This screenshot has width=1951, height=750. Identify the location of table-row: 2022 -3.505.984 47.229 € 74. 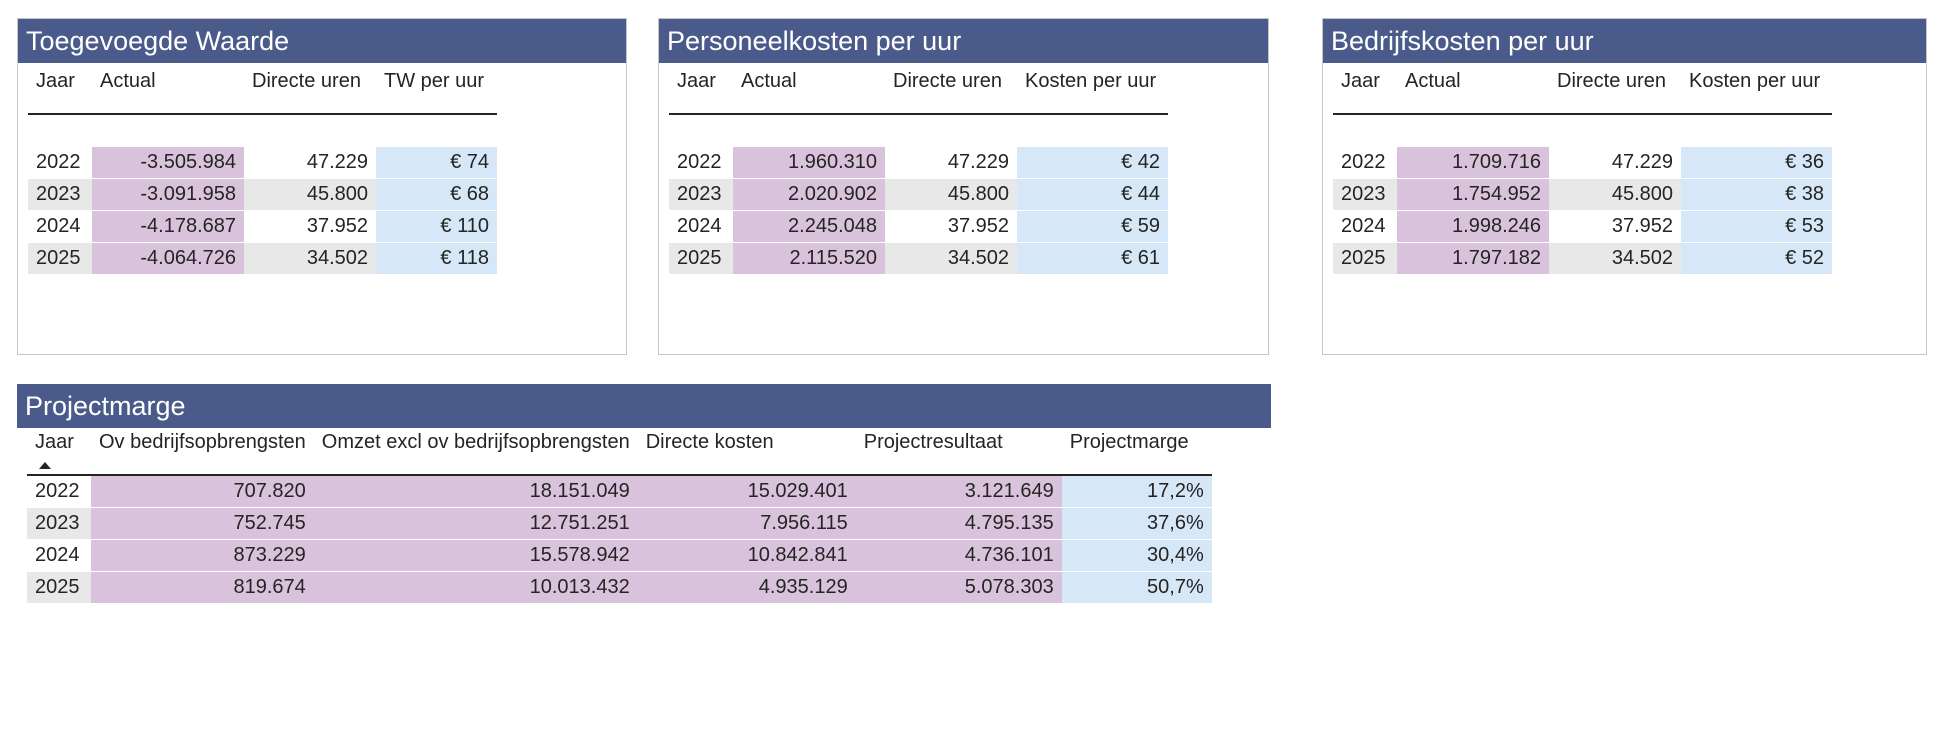
(262, 162).